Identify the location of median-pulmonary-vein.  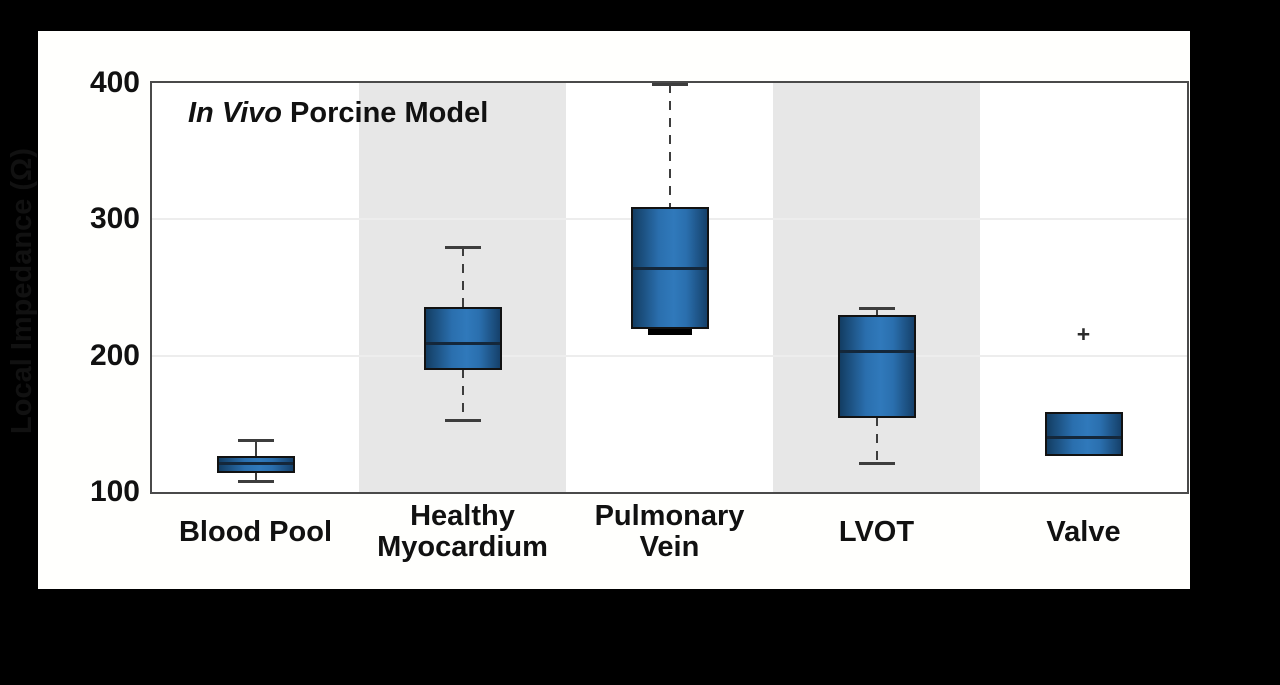
(669, 268).